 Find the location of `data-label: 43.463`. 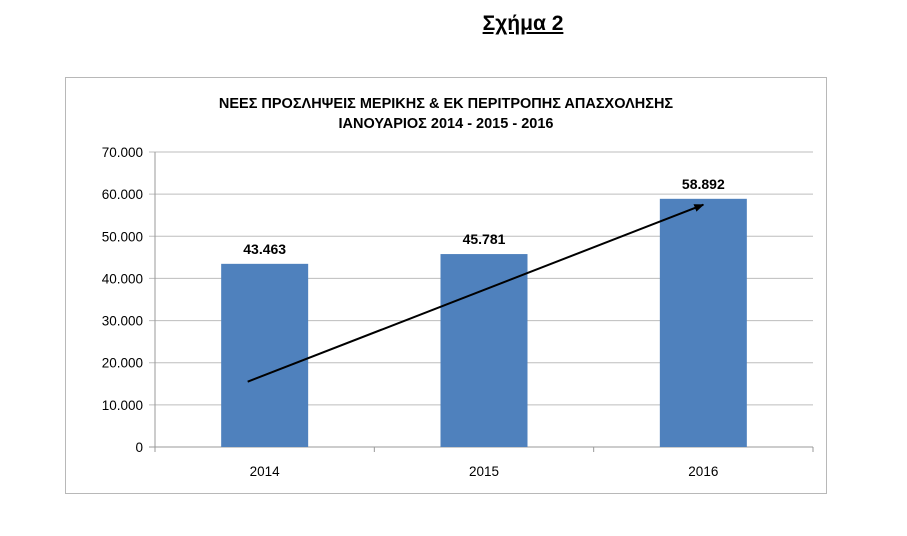

data-label: 43.463 is located at coordinates (264, 249).